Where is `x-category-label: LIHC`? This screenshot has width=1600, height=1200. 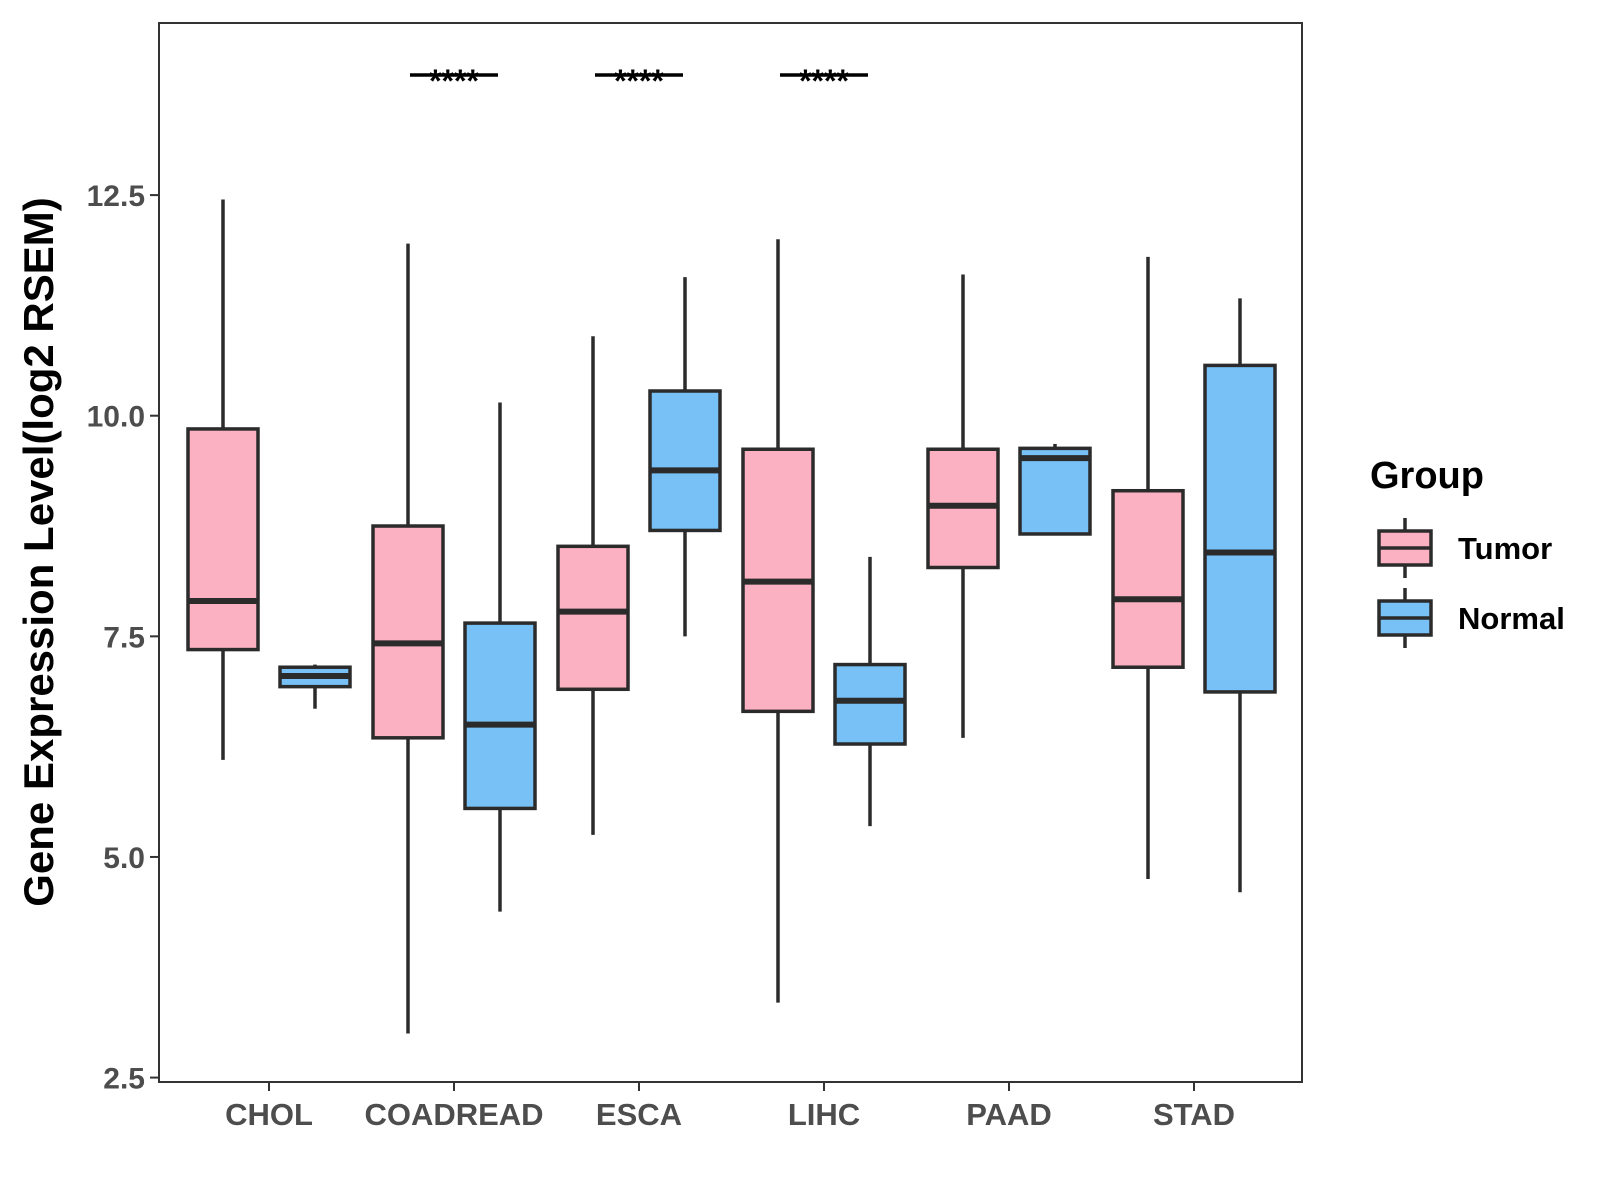 x-category-label: LIHC is located at coordinates (824, 1114).